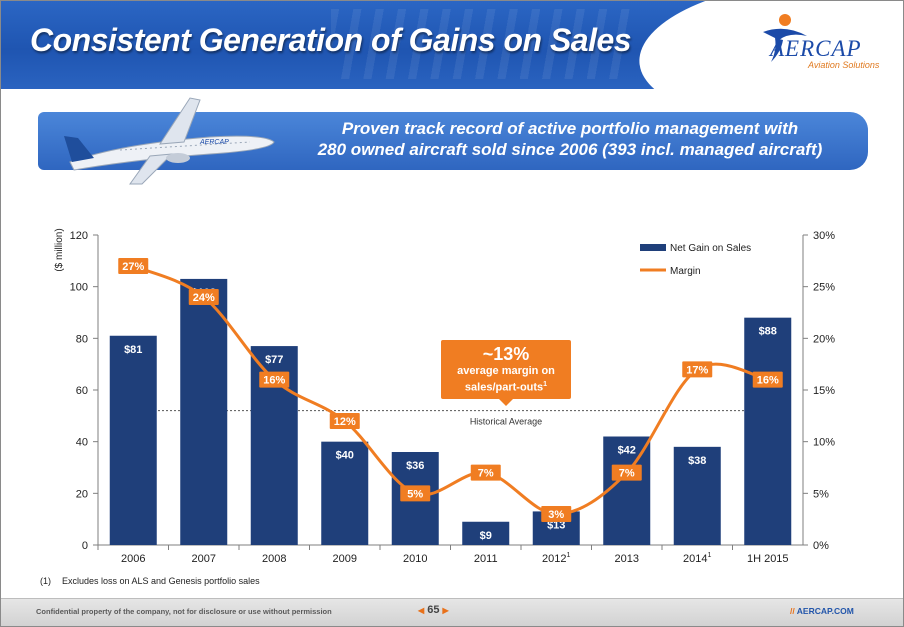 This screenshot has width=904, height=627. What do you see at coordinates (415, 559) in the screenshot?
I see `x-tick-label: 2010` at bounding box center [415, 559].